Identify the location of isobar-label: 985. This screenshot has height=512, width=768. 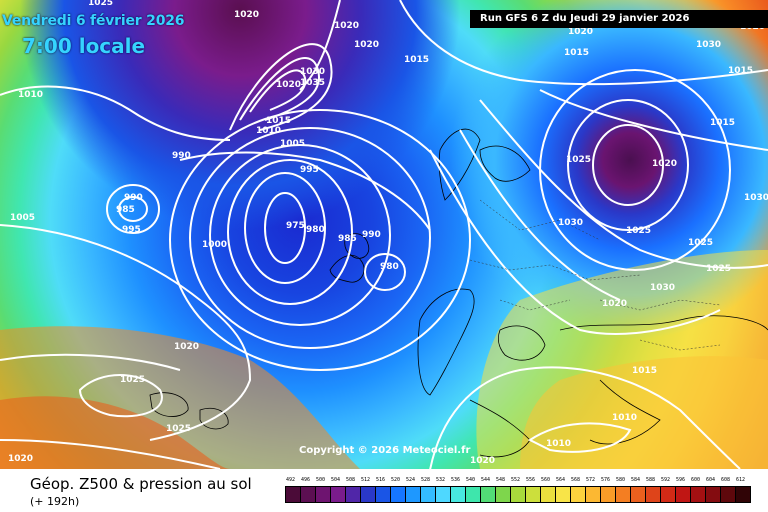
(347, 239).